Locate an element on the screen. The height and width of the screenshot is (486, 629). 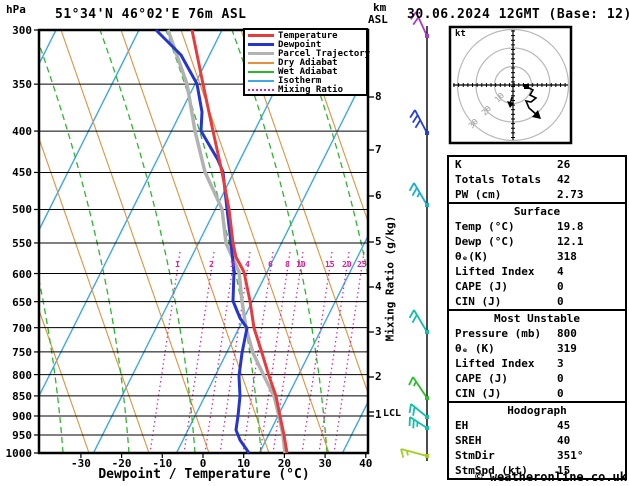
info-row-value: 2.73 is located at coordinates (570, 194).